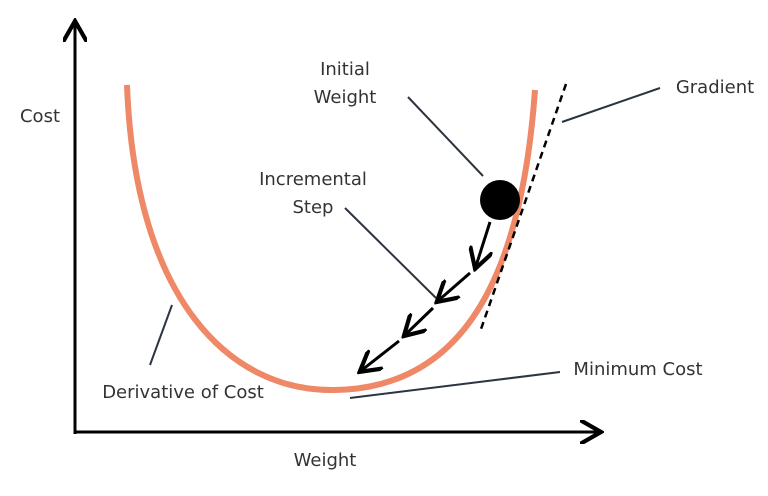 This screenshot has height=496, width=768. Describe the element at coordinates (500, 200) in the screenshot. I see `initial-weight-ball` at that location.